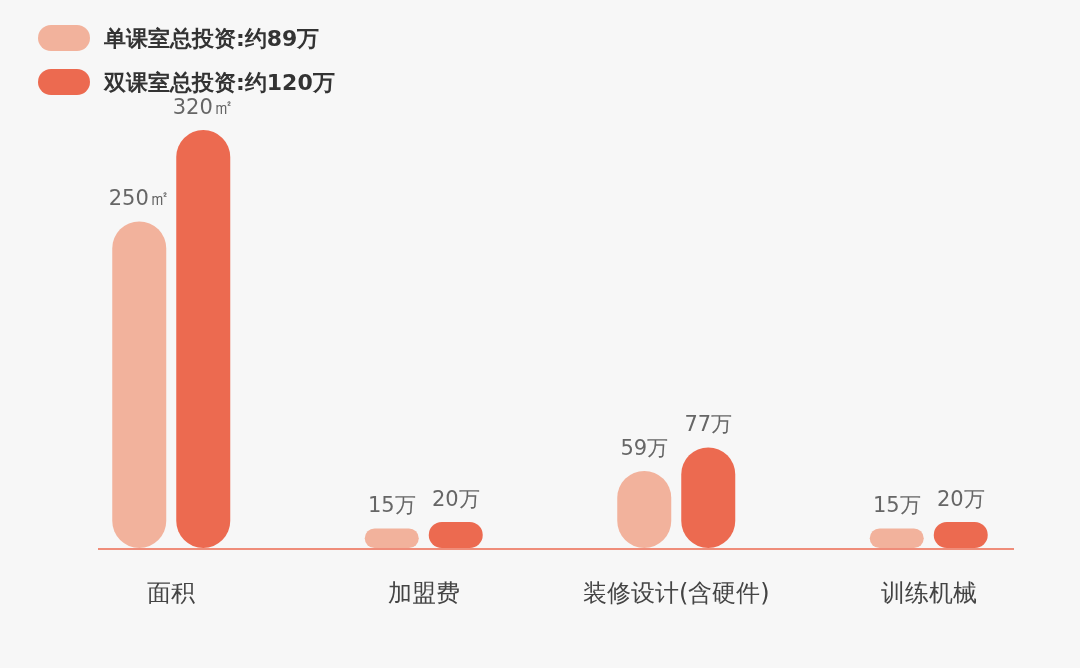  Describe the element at coordinates (928, 593) in the screenshot. I see `x-tick-label: 训练机械` at that location.